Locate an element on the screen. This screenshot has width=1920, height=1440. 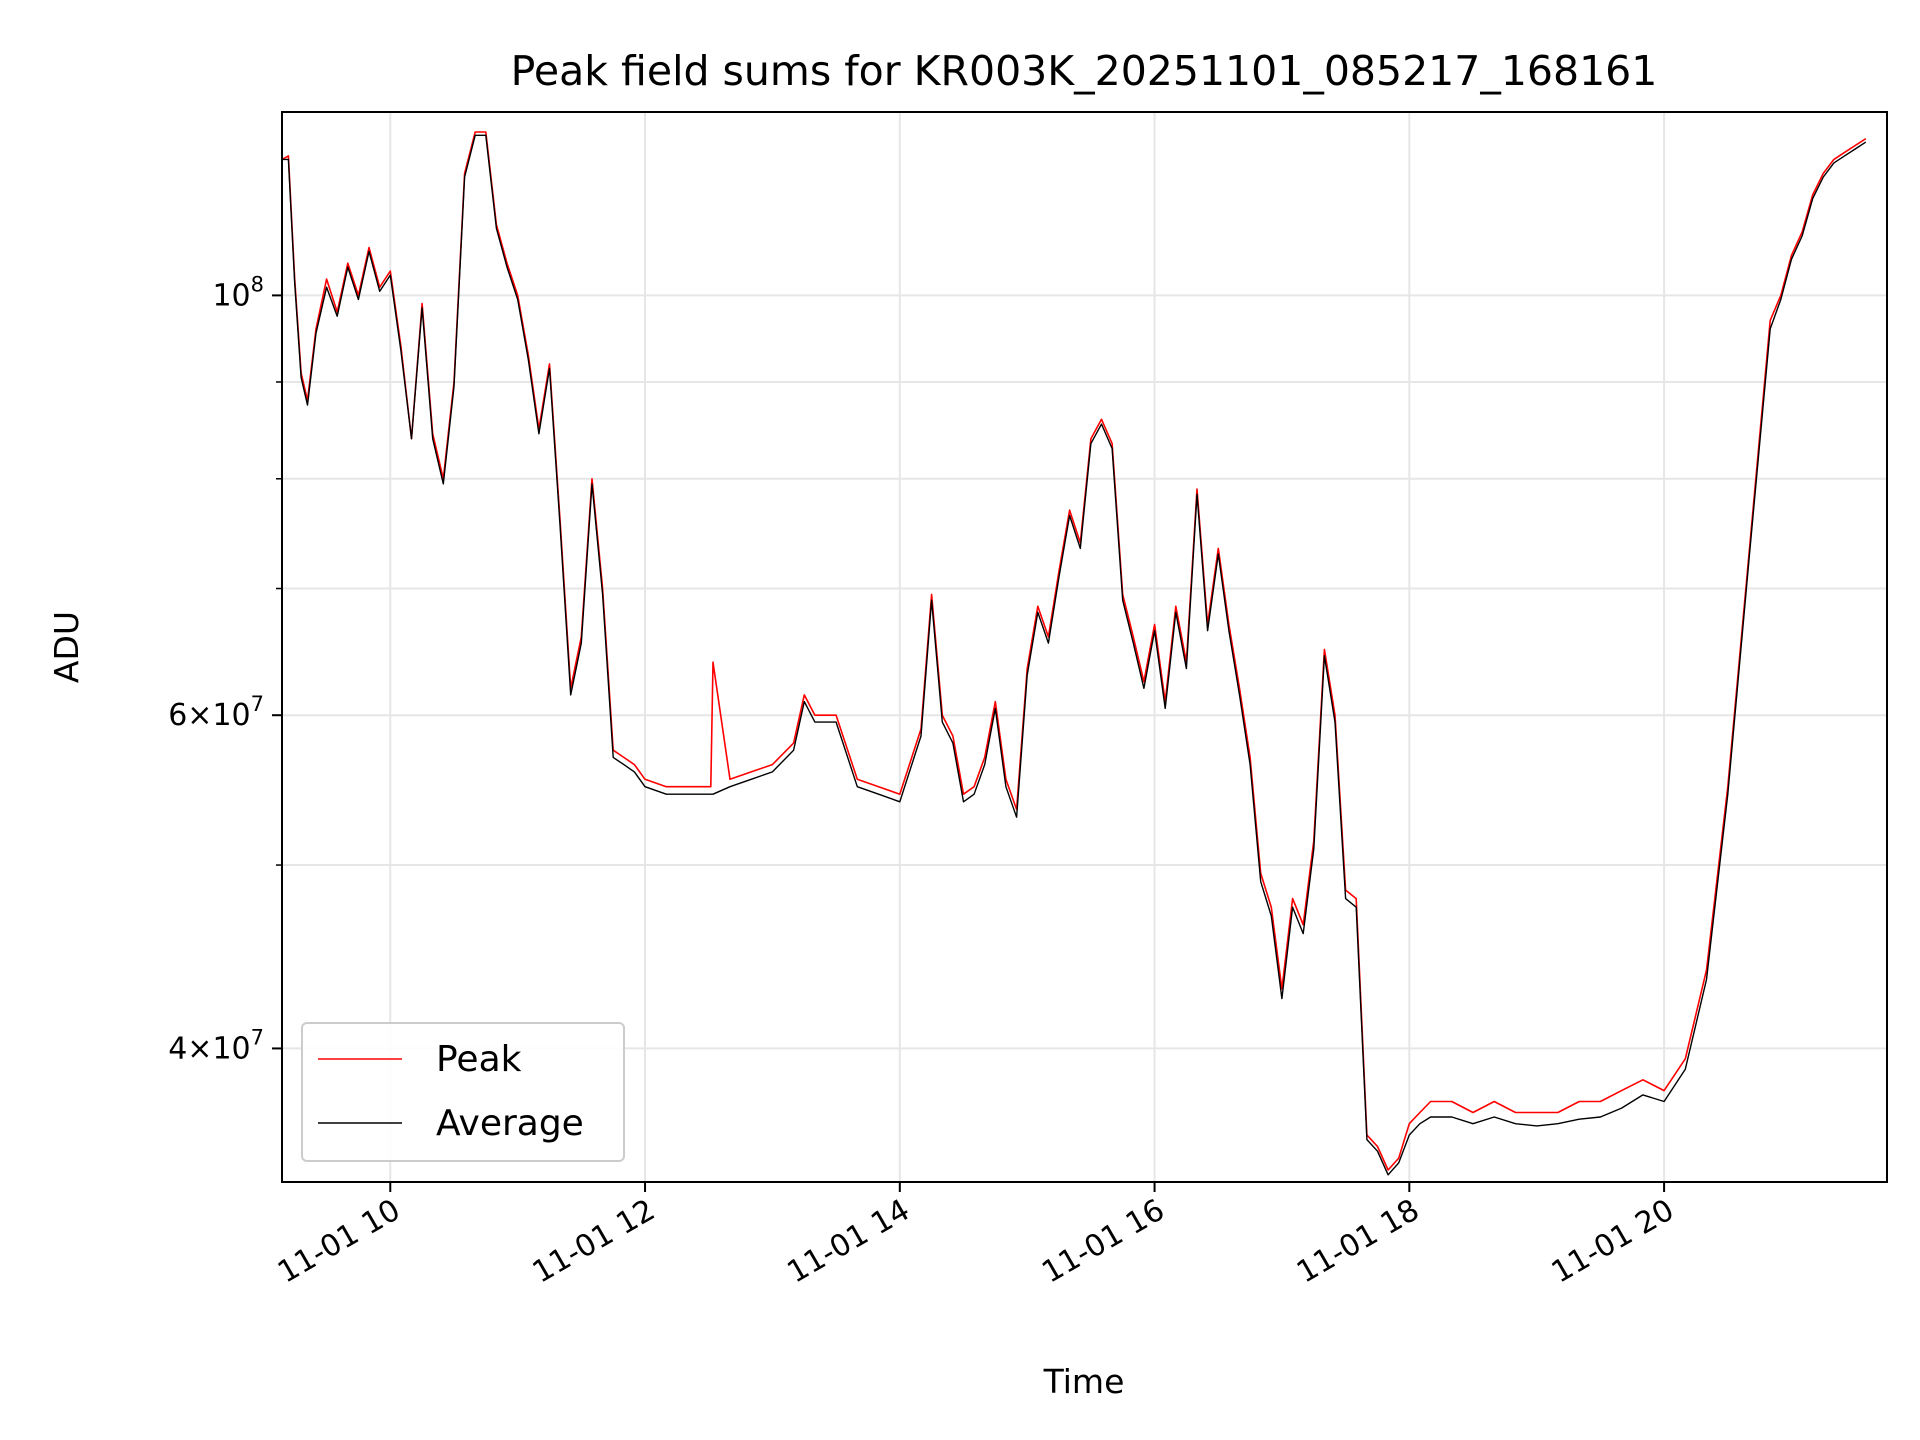
y-axis-ticks: 4×107 6×107 108 is located at coordinates (225, 669).